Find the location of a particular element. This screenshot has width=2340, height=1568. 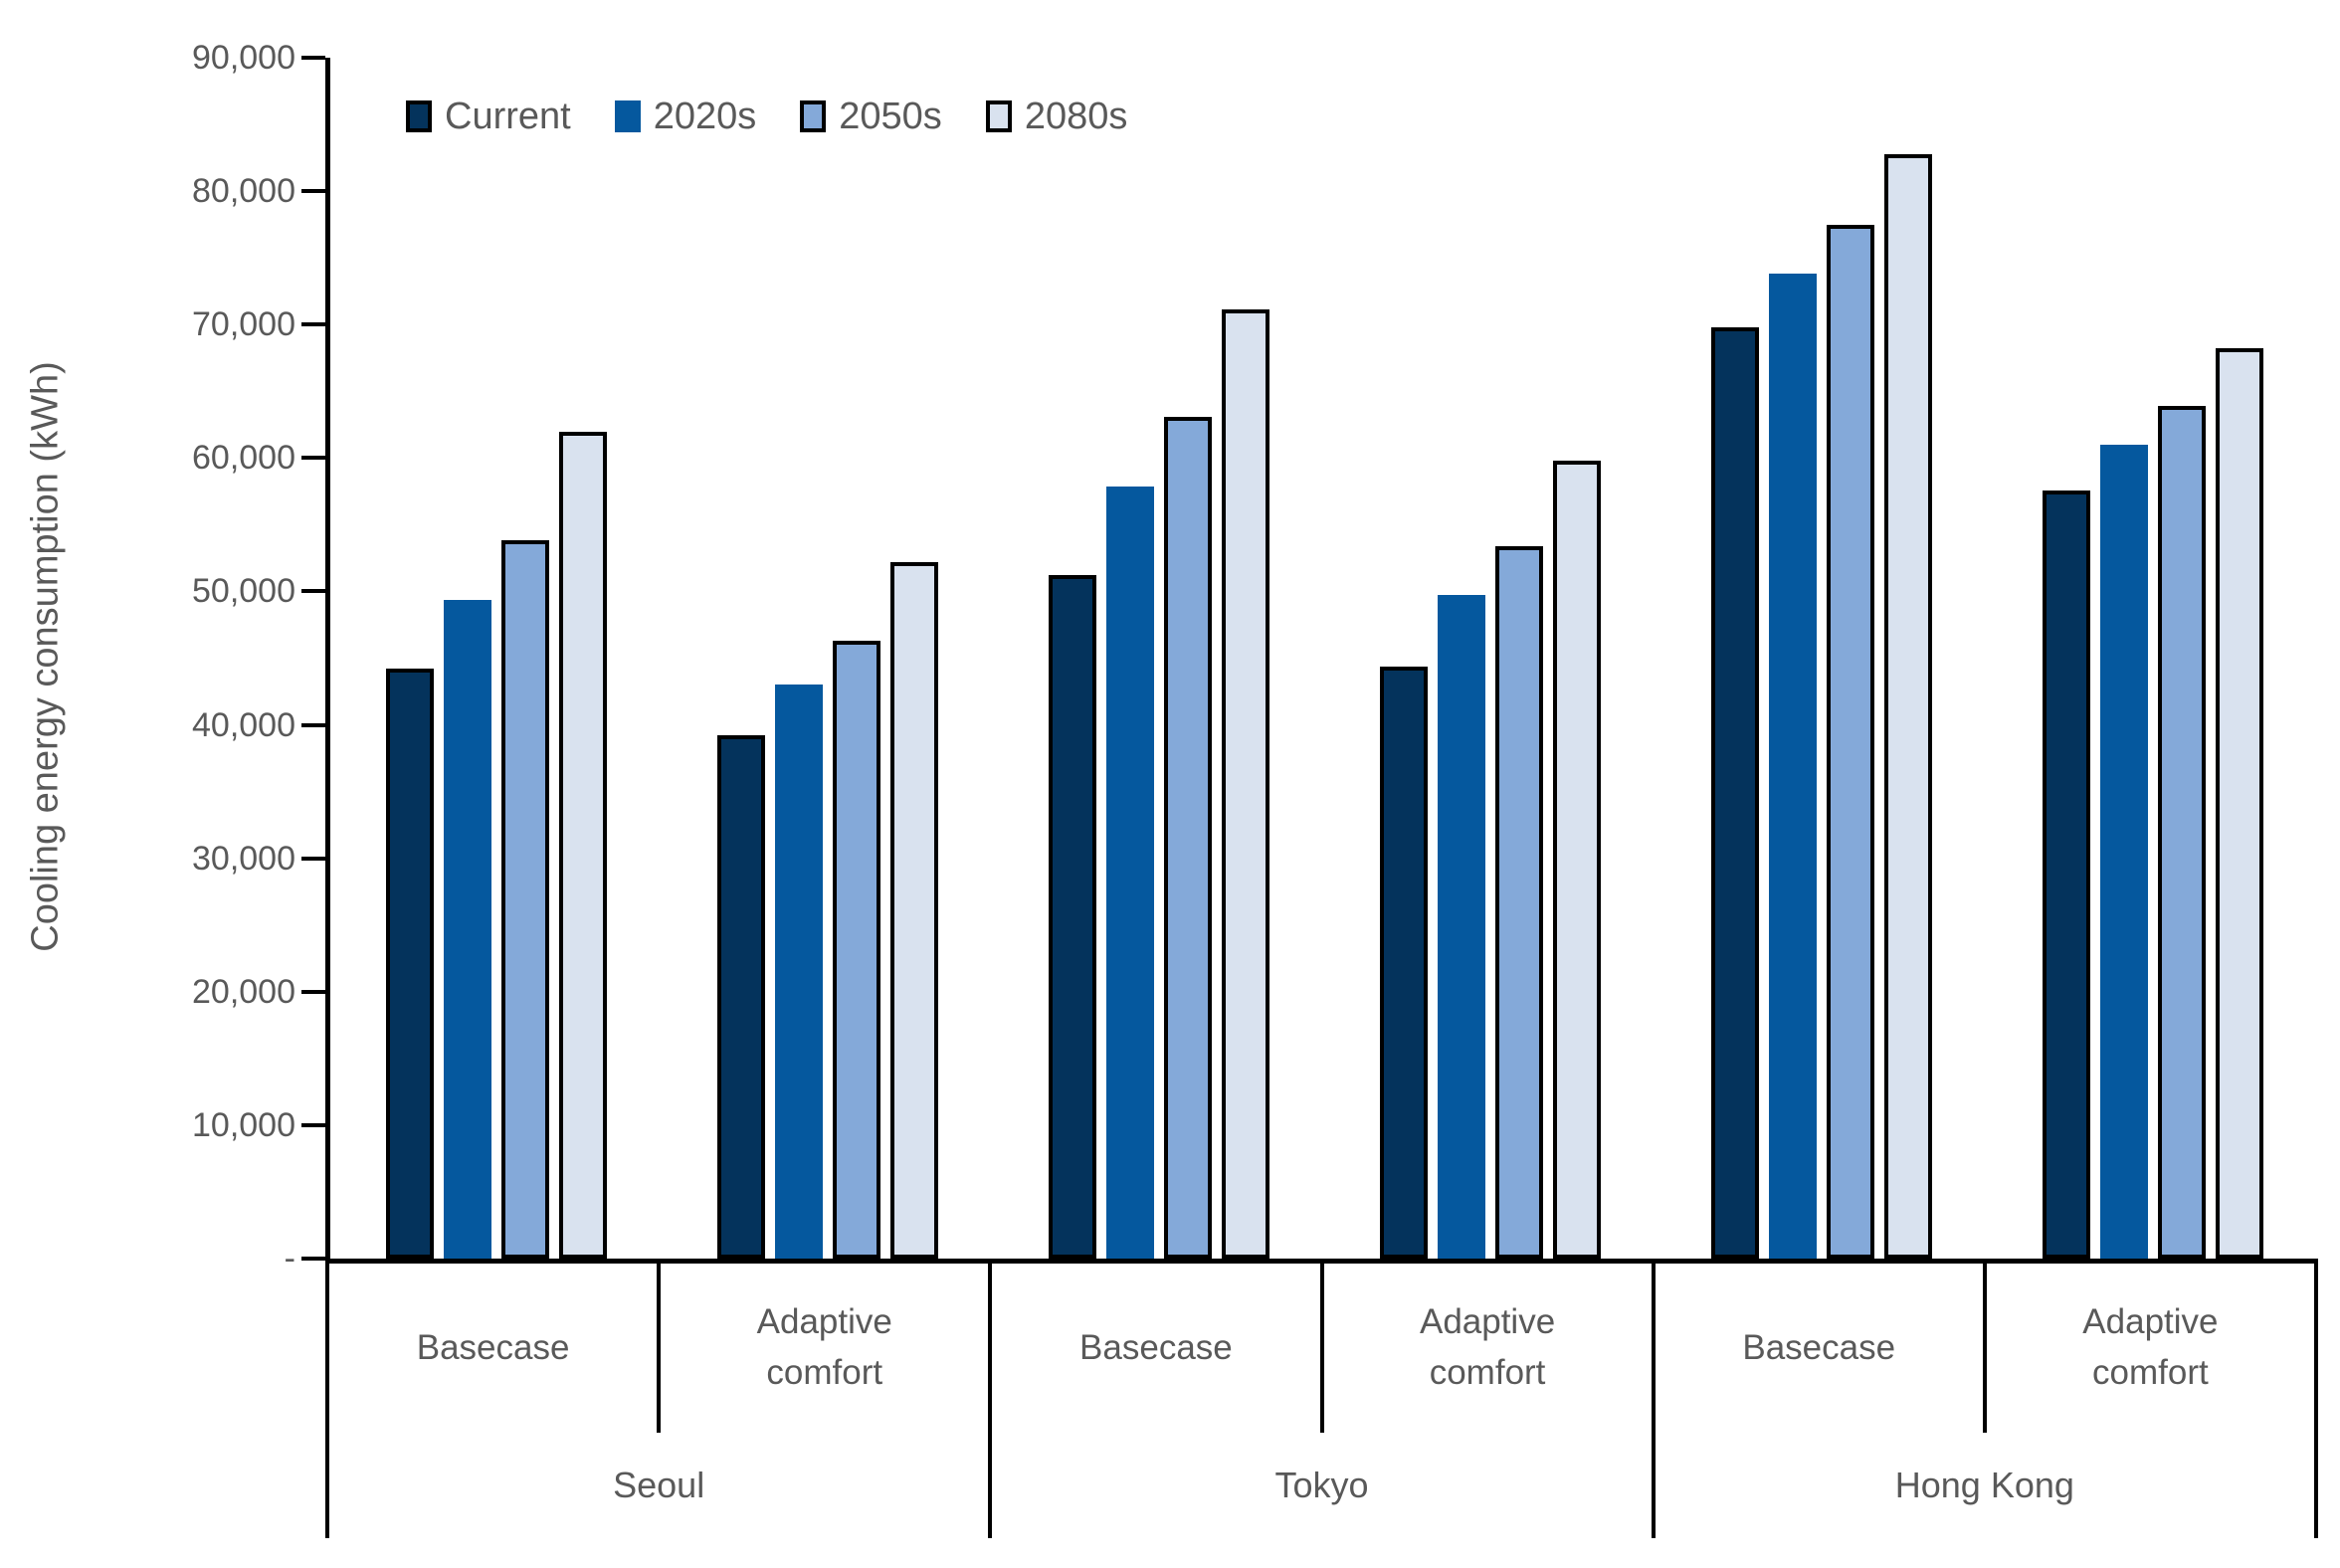

bar-seoul-basecase-2050s is located at coordinates (524, 899).